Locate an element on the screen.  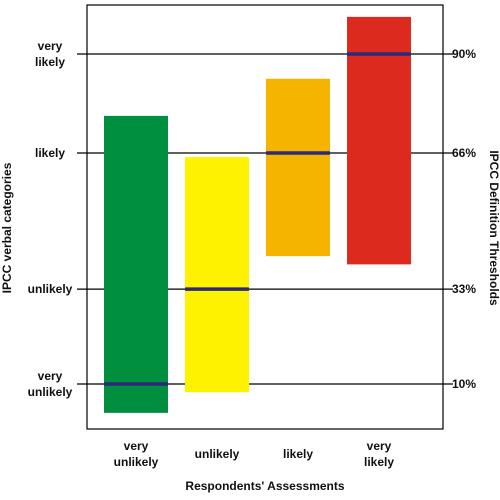
y-axis-label-left: IPCC verbal categories is located at coordinates (7, 227).